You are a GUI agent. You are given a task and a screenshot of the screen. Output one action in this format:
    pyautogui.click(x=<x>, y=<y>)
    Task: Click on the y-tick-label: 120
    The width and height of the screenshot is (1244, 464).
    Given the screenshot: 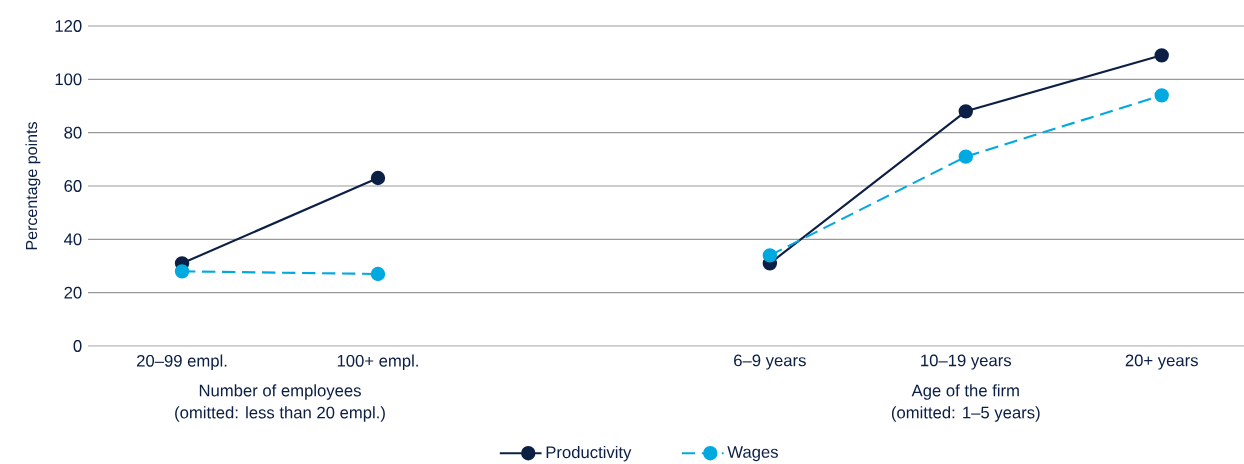 What is the action you would take?
    pyautogui.click(x=68, y=26)
    